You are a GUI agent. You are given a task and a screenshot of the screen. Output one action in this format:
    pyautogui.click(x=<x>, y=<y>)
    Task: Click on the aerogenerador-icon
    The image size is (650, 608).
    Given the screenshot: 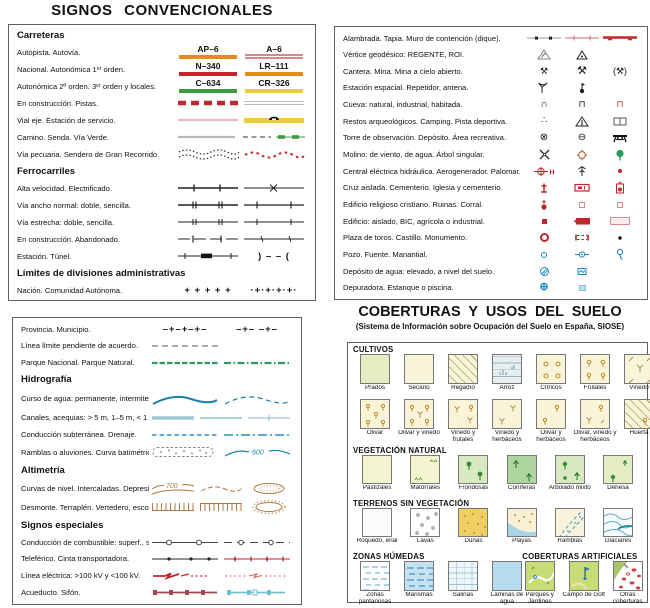 What is the action you would take?
    pyautogui.click(x=582, y=171)
    